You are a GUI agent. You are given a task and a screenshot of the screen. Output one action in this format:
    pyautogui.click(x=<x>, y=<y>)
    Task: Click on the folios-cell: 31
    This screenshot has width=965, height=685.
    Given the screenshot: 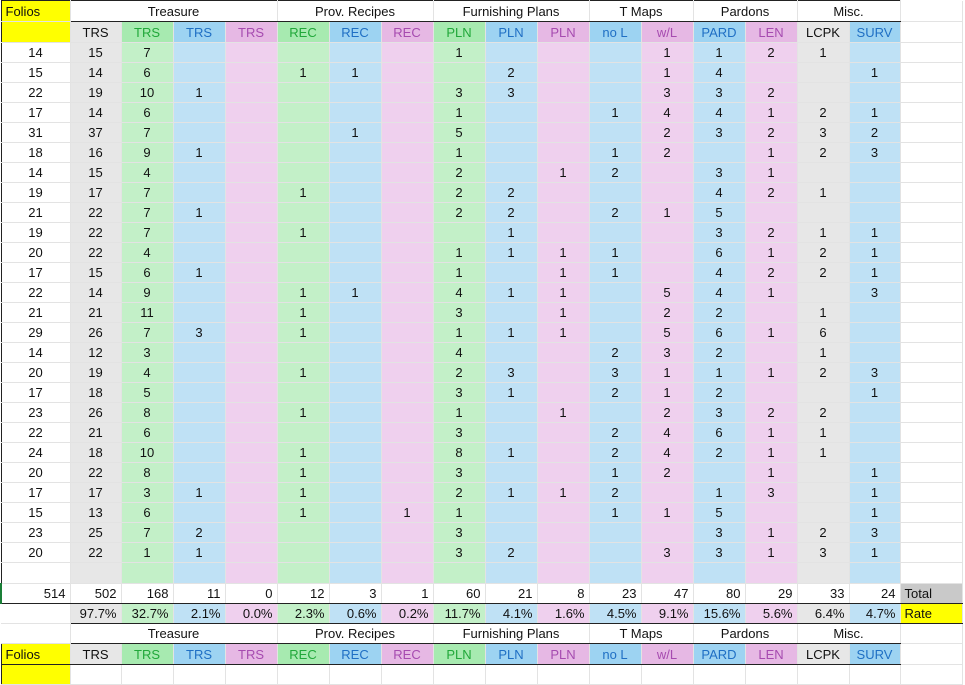 What is the action you would take?
    pyautogui.click(x=35, y=132)
    